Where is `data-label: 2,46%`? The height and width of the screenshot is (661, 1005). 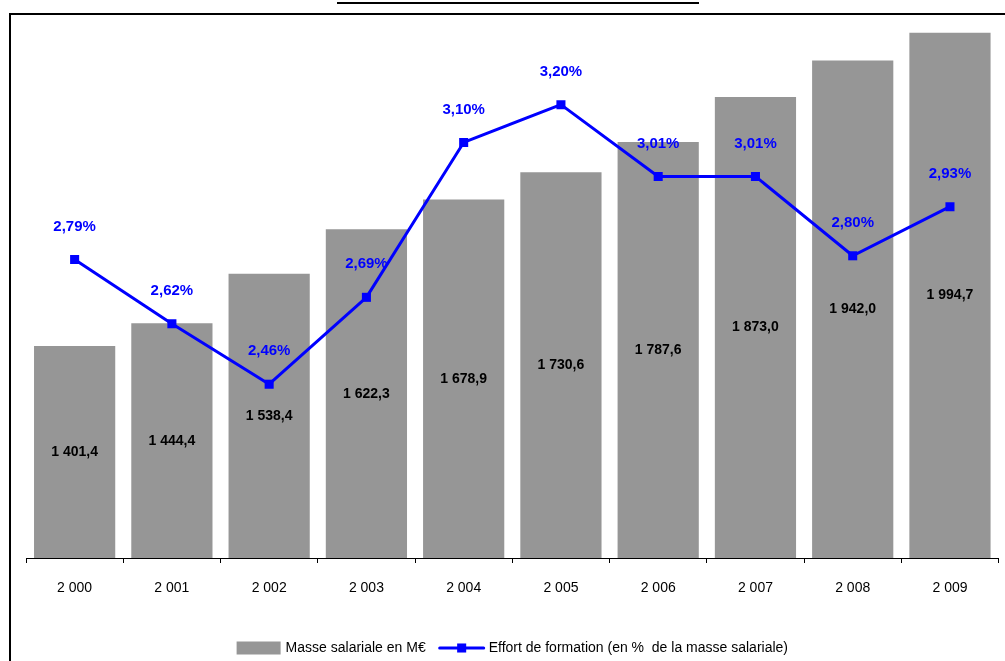
data-label: 2,46% is located at coordinates (269, 350).